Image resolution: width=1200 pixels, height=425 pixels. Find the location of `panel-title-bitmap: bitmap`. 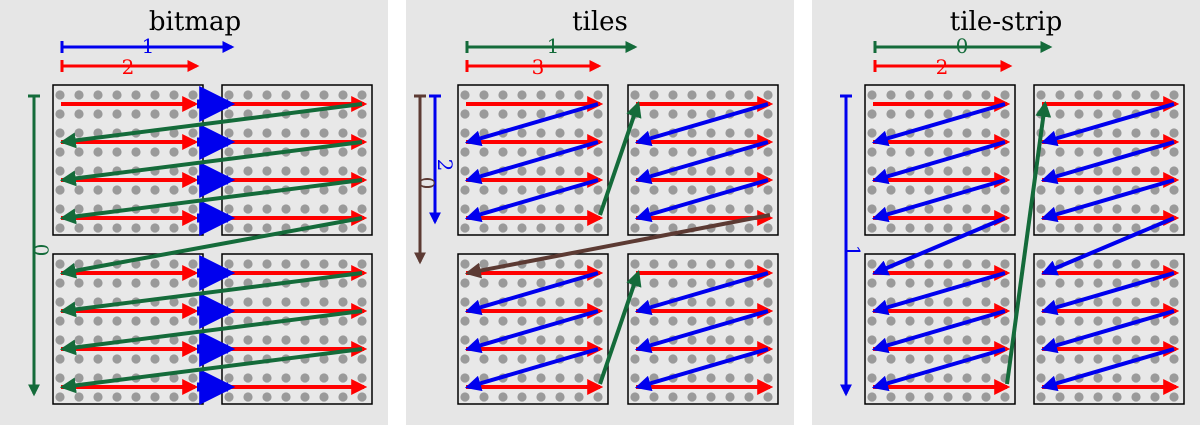

panel-title-bitmap: bitmap is located at coordinates (195, 22).